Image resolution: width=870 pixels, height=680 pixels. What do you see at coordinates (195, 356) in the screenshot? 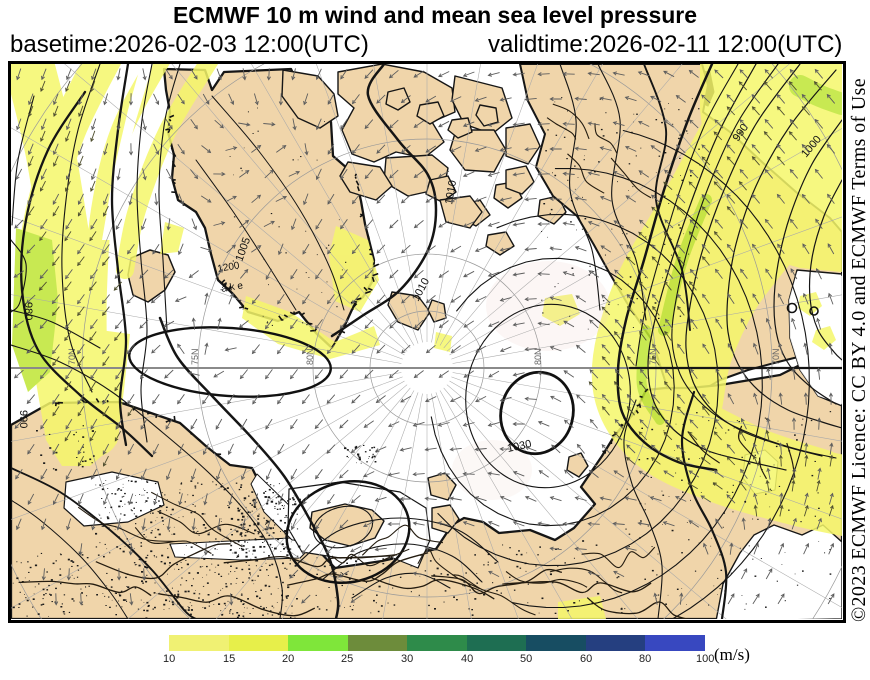
I see `svg-text: 75N` at bounding box center [195, 356].